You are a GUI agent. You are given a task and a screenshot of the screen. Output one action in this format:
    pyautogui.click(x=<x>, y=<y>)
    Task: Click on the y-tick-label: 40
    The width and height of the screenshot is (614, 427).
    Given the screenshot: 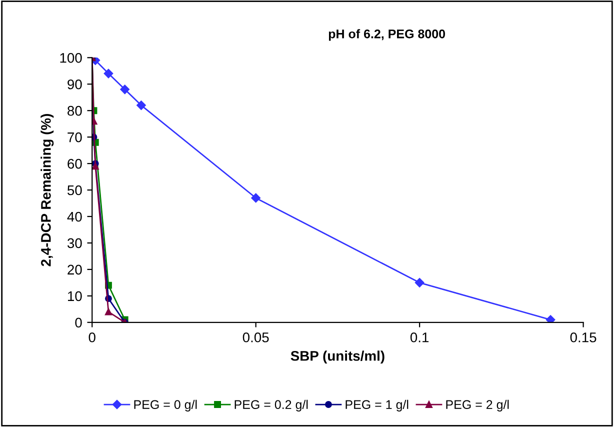 What is the action you would take?
    pyautogui.click(x=74, y=217)
    